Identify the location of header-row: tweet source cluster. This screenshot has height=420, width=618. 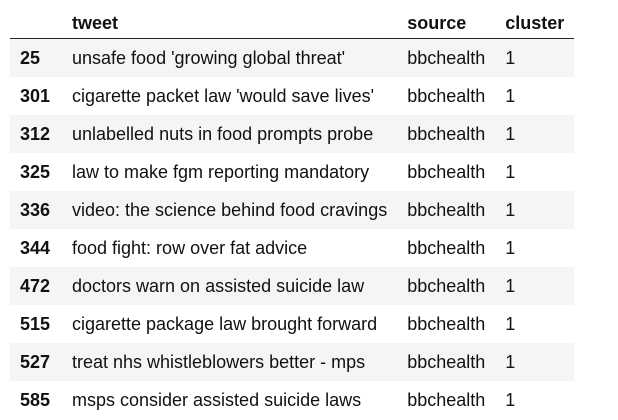
(292, 19).